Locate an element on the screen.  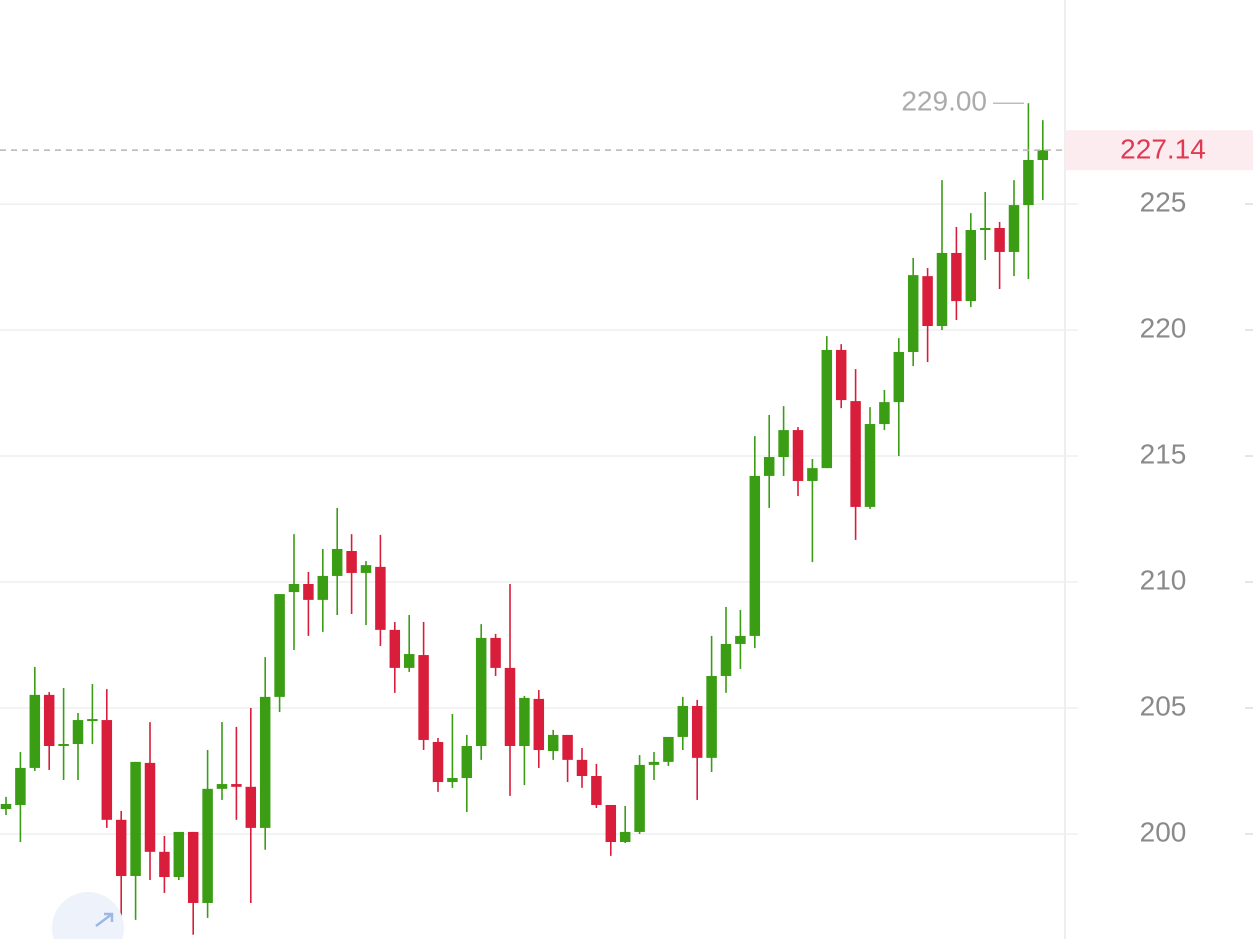
scroll-icon is located at coordinates (104, 919).